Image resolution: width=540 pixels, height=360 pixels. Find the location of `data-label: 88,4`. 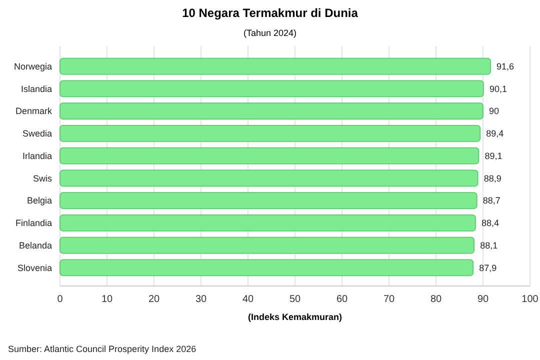

data-label: 88,4 is located at coordinates (490, 223).